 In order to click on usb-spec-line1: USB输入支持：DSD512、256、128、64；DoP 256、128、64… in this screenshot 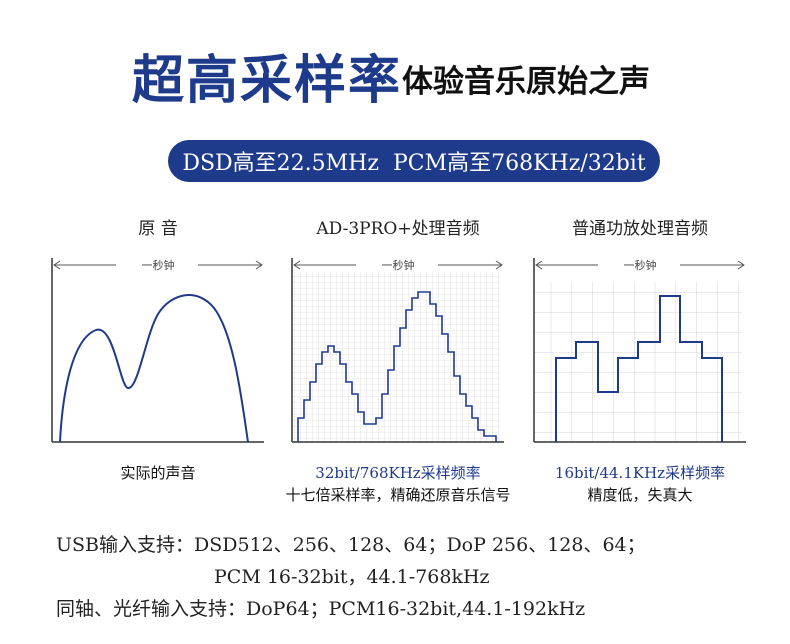, I will do `click(351, 545)`.